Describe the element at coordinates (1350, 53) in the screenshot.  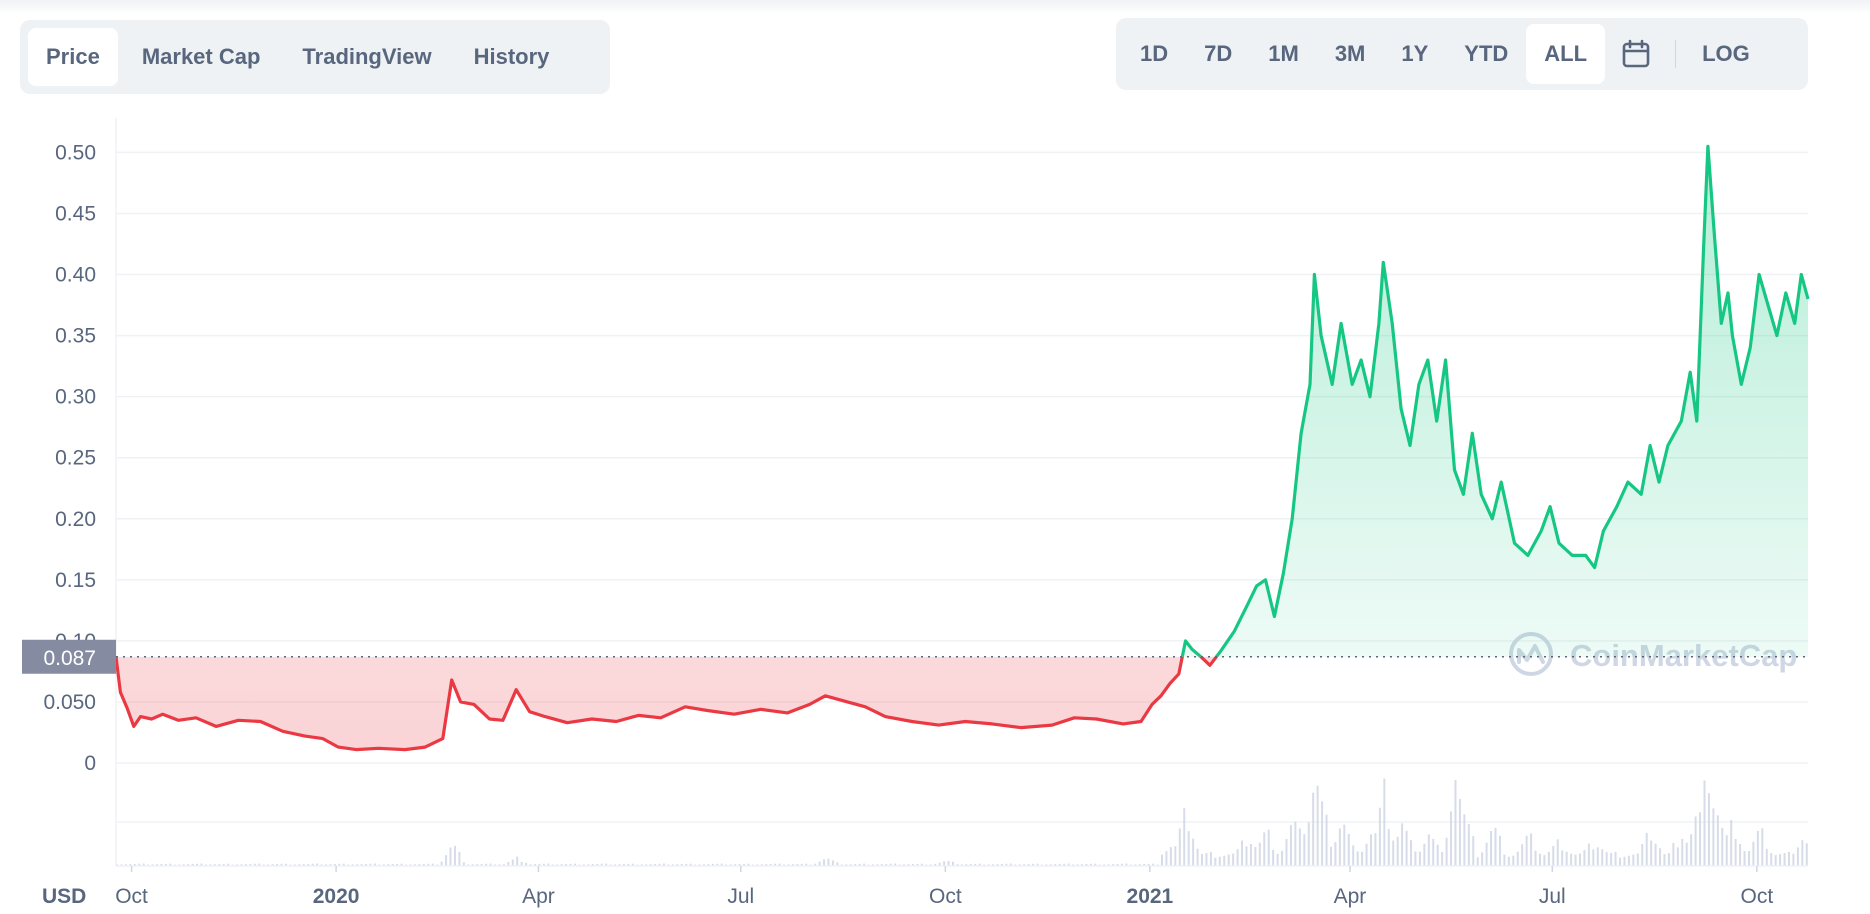
I see `range-3m-button: 3M` at that location.